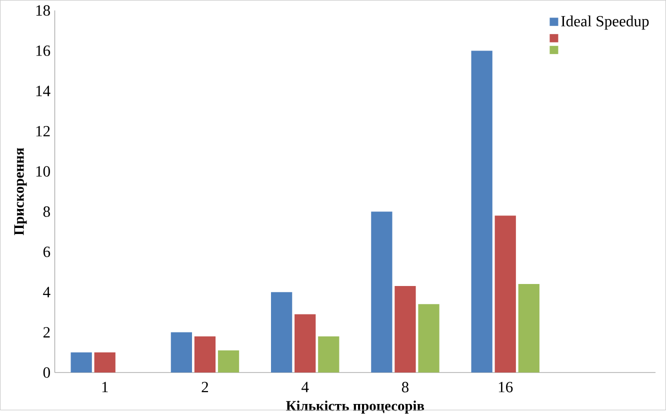 The height and width of the screenshot is (418, 666). I want to click on y-tick-label: 12, so click(43, 131).